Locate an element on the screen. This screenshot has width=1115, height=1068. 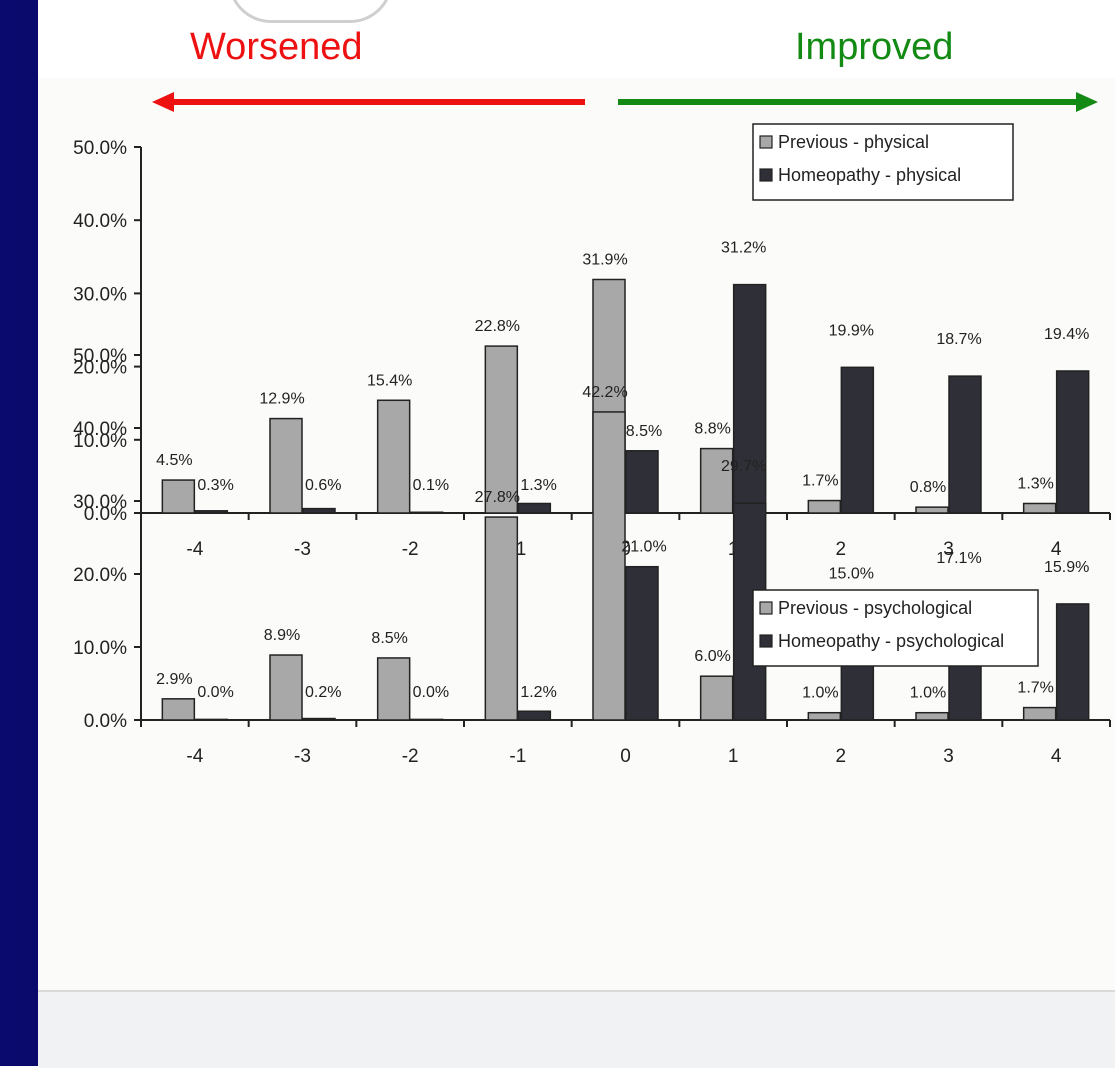
data-label: 31.2% is located at coordinates (743, 248).